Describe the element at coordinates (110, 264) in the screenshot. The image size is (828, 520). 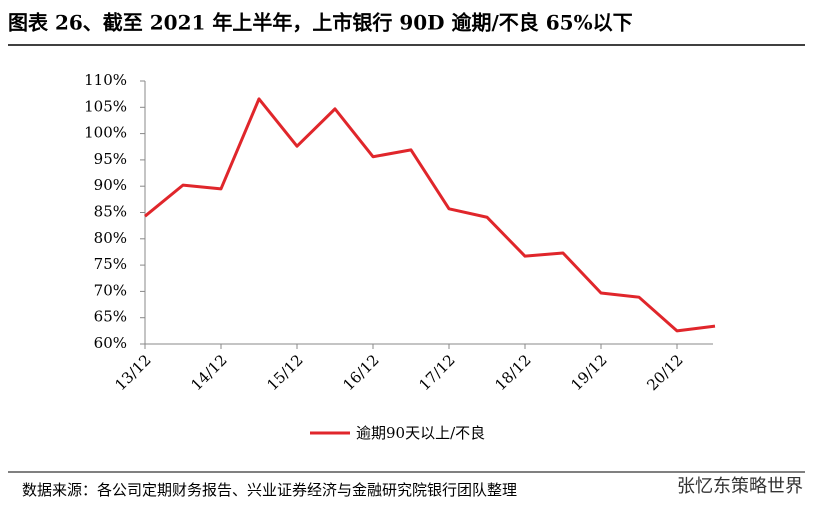
I see `y-tick-label: 75%` at that location.